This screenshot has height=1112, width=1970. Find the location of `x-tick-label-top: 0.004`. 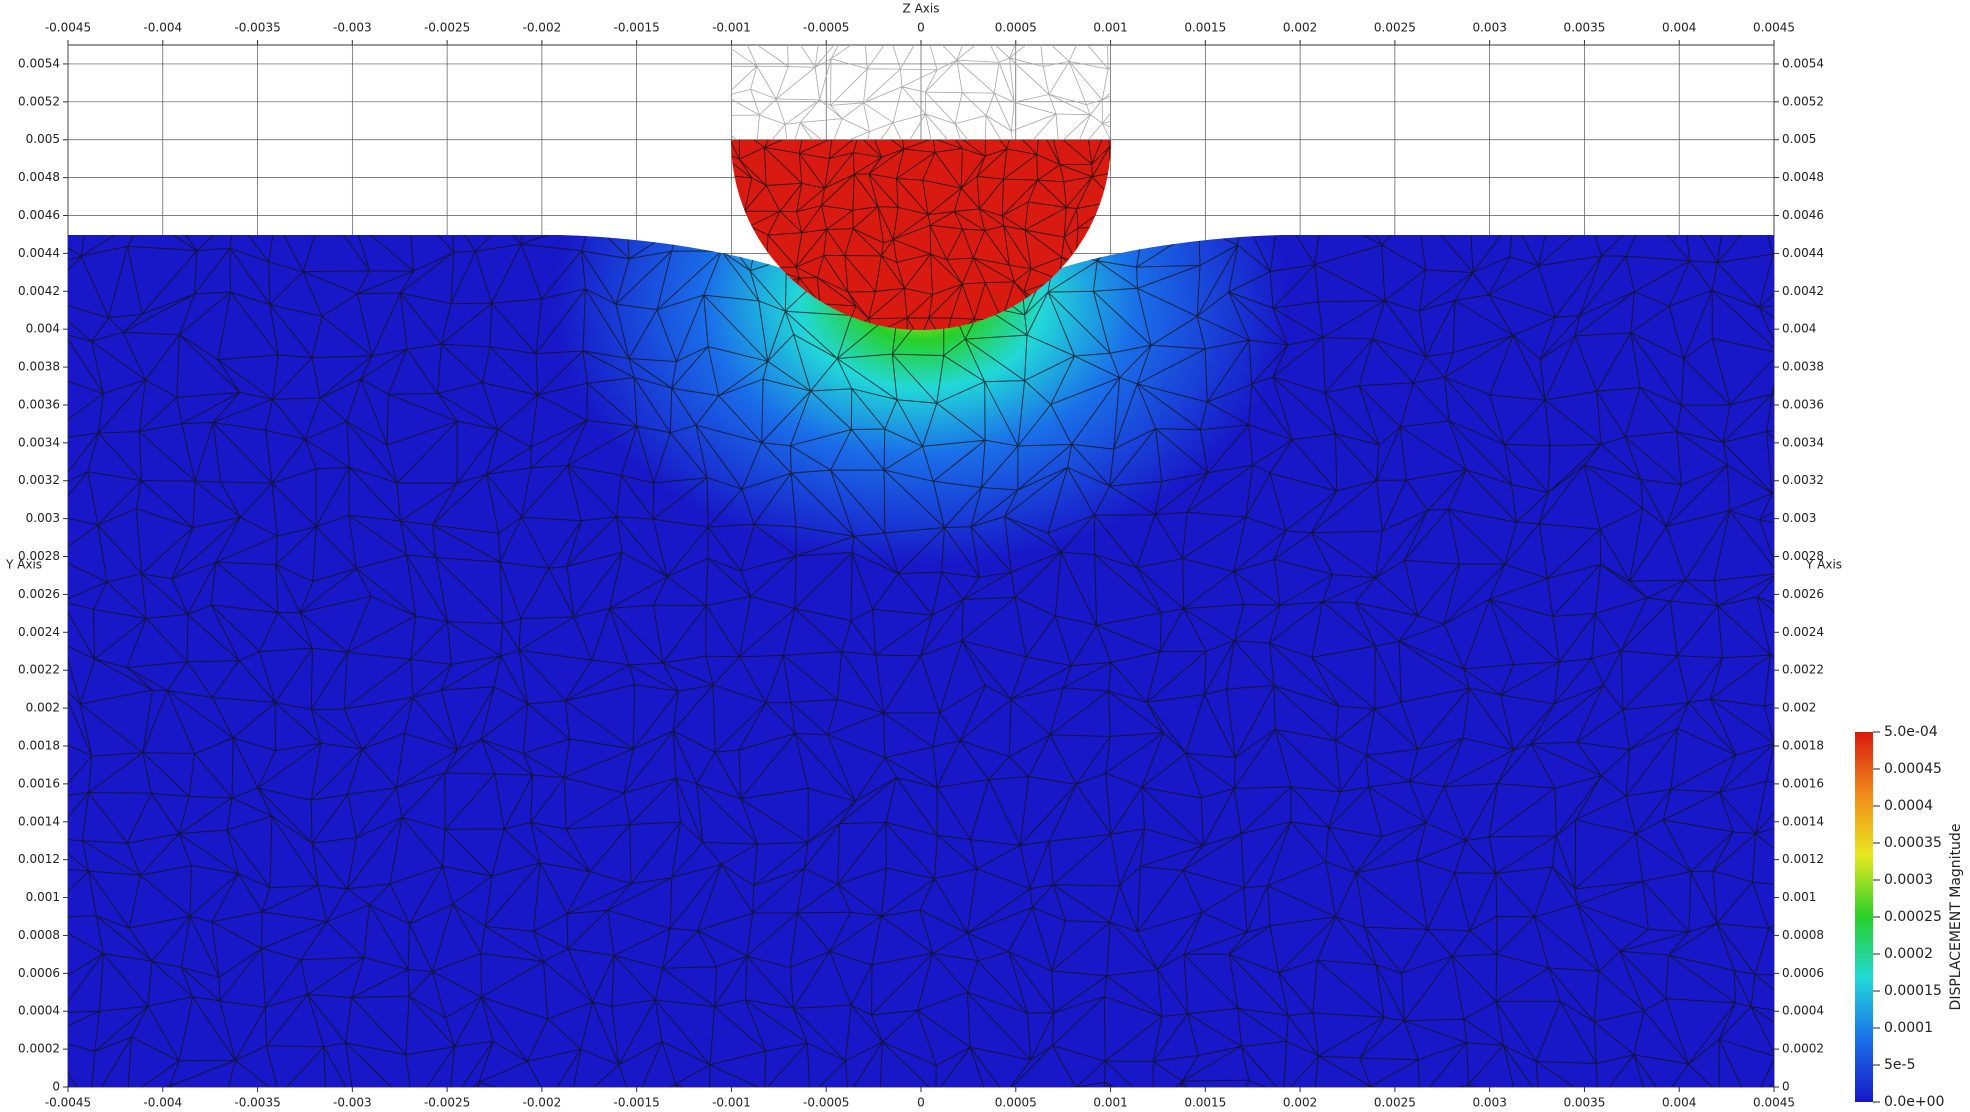

x-tick-label-top: 0.004 is located at coordinates (1679, 28).